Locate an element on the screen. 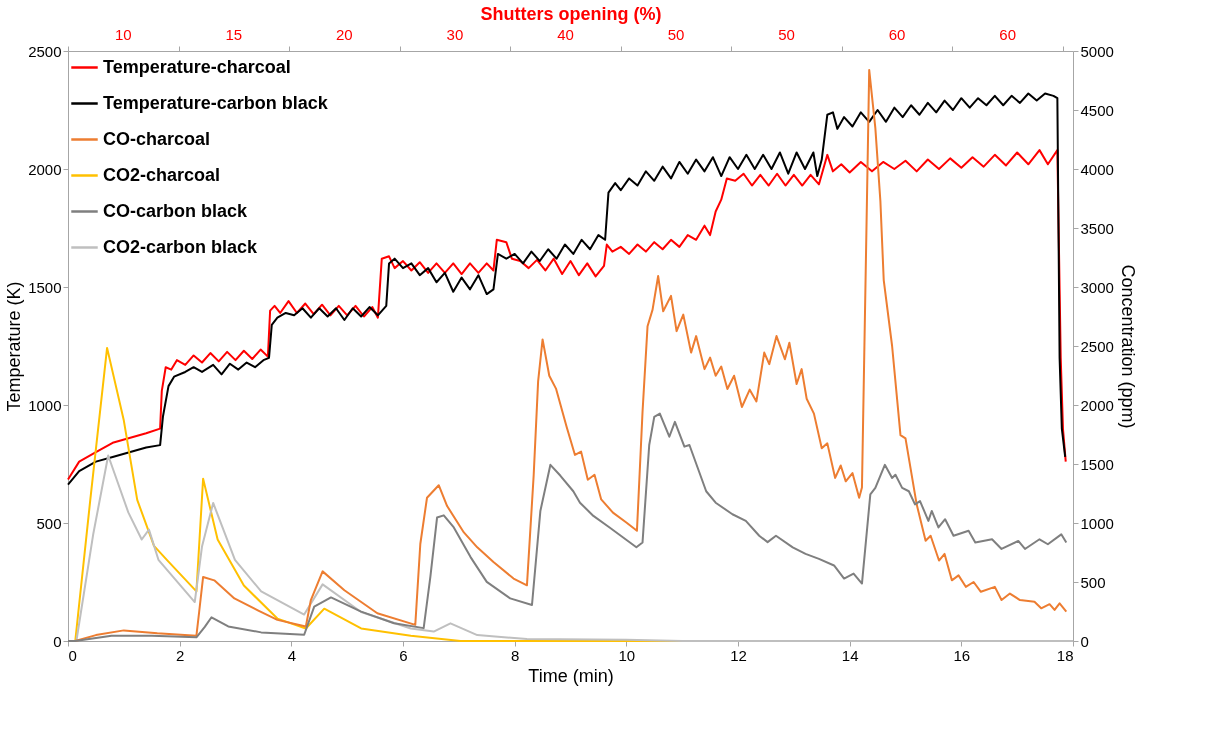 The height and width of the screenshot is (738, 1211). y-tick-label: 2000 is located at coordinates (45, 169).